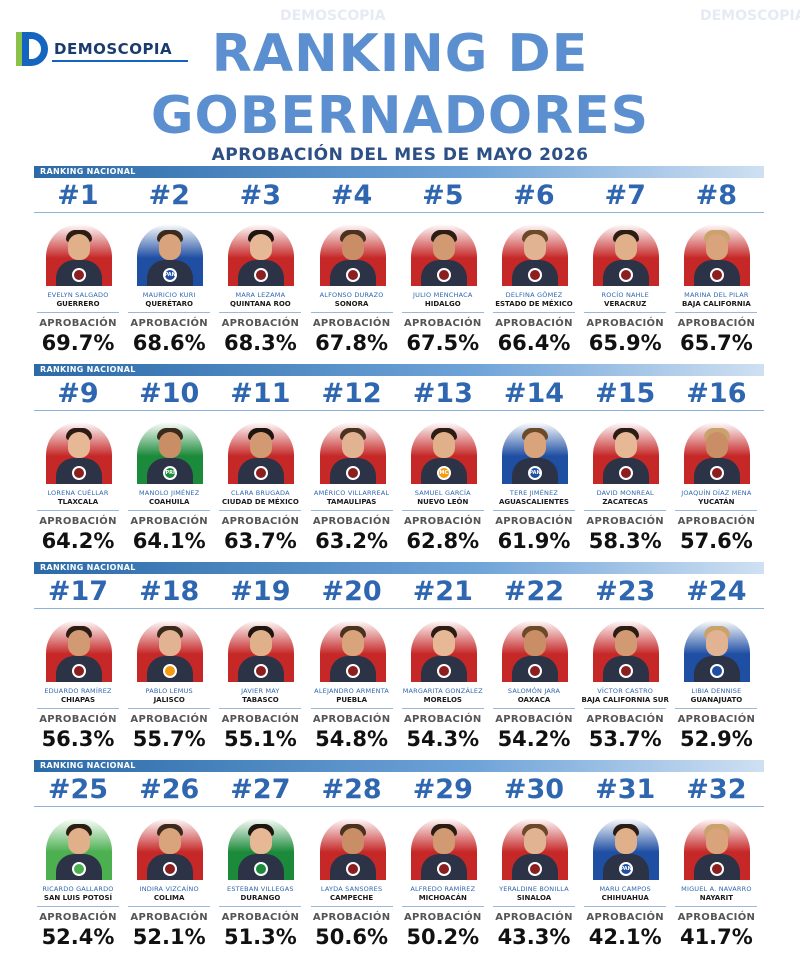 Image resolution: width=800 pixels, height=972 pixels. Describe the element at coordinates (400, 54) in the screenshot. I see `page-title-line1: RANKING DE` at that location.